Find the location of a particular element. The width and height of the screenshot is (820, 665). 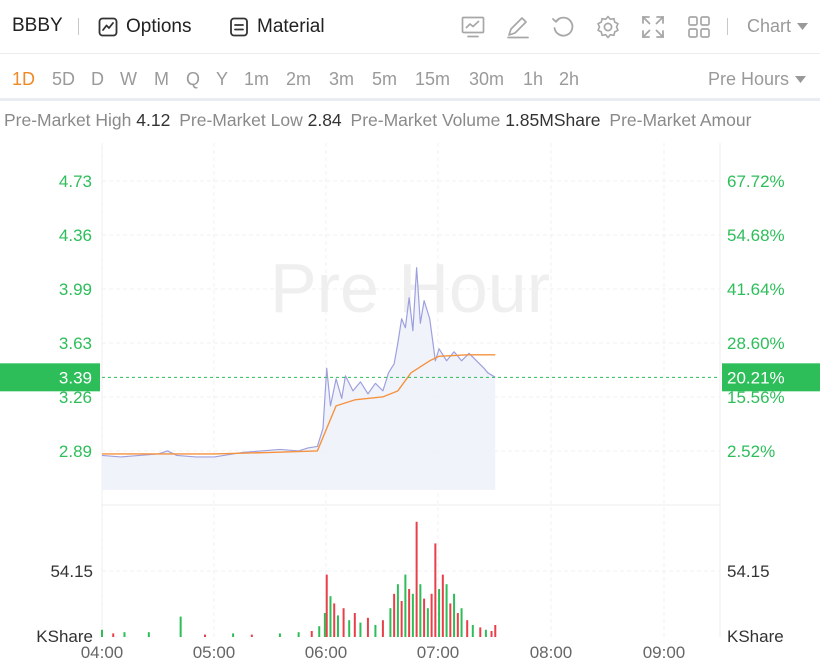

premarket-high-value: 4.12 is located at coordinates (153, 120).